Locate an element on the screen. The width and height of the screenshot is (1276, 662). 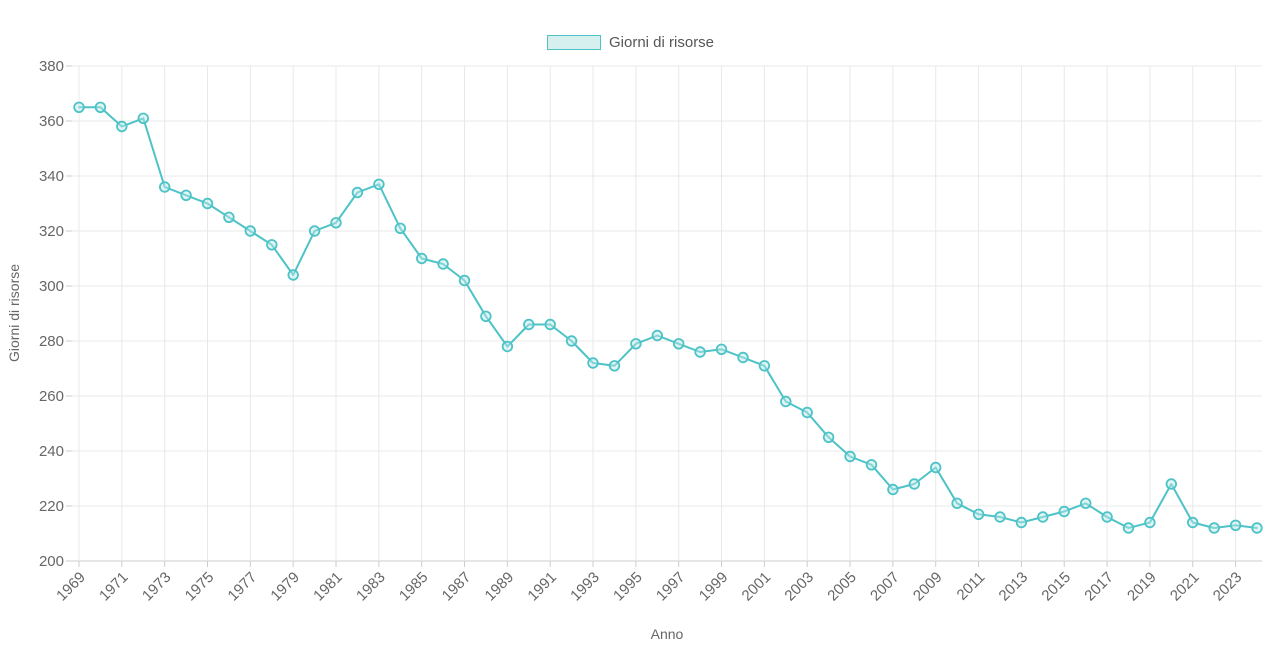
x-tick-label: 2015 is located at coordinates (1056, 587).